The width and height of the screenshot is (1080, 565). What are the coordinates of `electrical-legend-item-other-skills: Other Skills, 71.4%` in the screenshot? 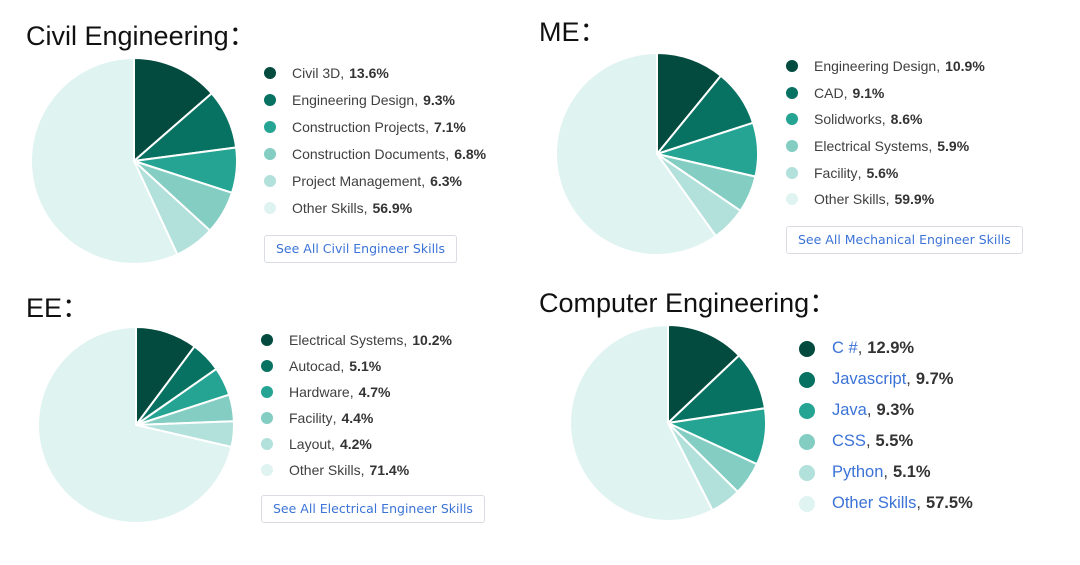 It's located at (356, 470).